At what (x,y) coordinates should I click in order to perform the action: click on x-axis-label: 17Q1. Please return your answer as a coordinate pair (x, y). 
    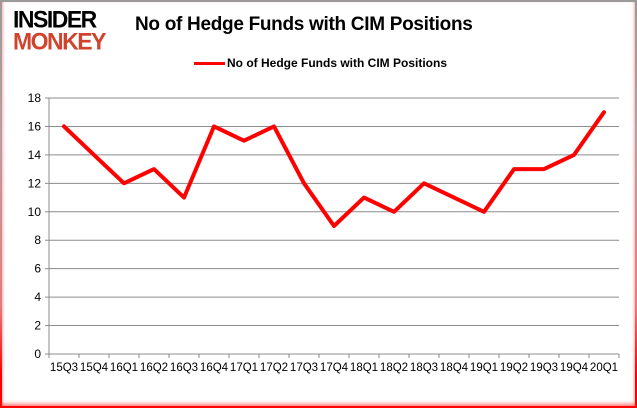
    Looking at the image, I should click on (244, 368).